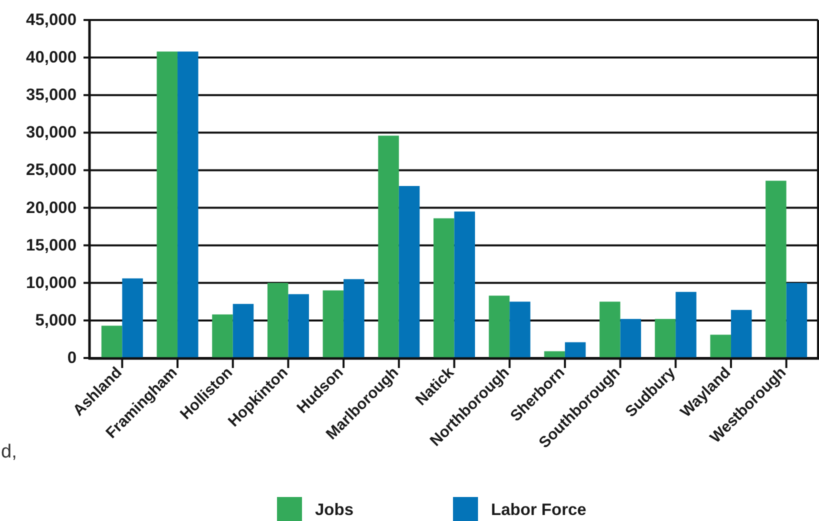 This screenshot has width=819, height=521. I want to click on y-tick-label: 30,000, so click(51, 133).